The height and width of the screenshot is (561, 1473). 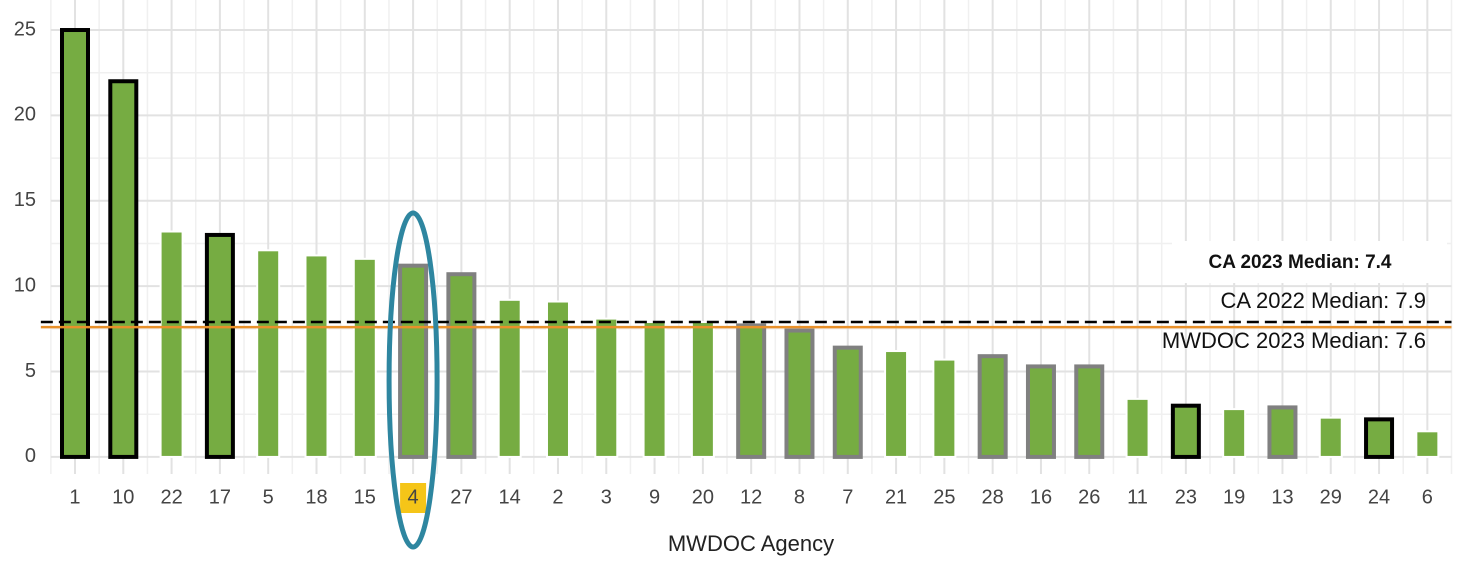 I want to click on median-label: CA 2022 Median: 7.9, so click(x=1323, y=300).